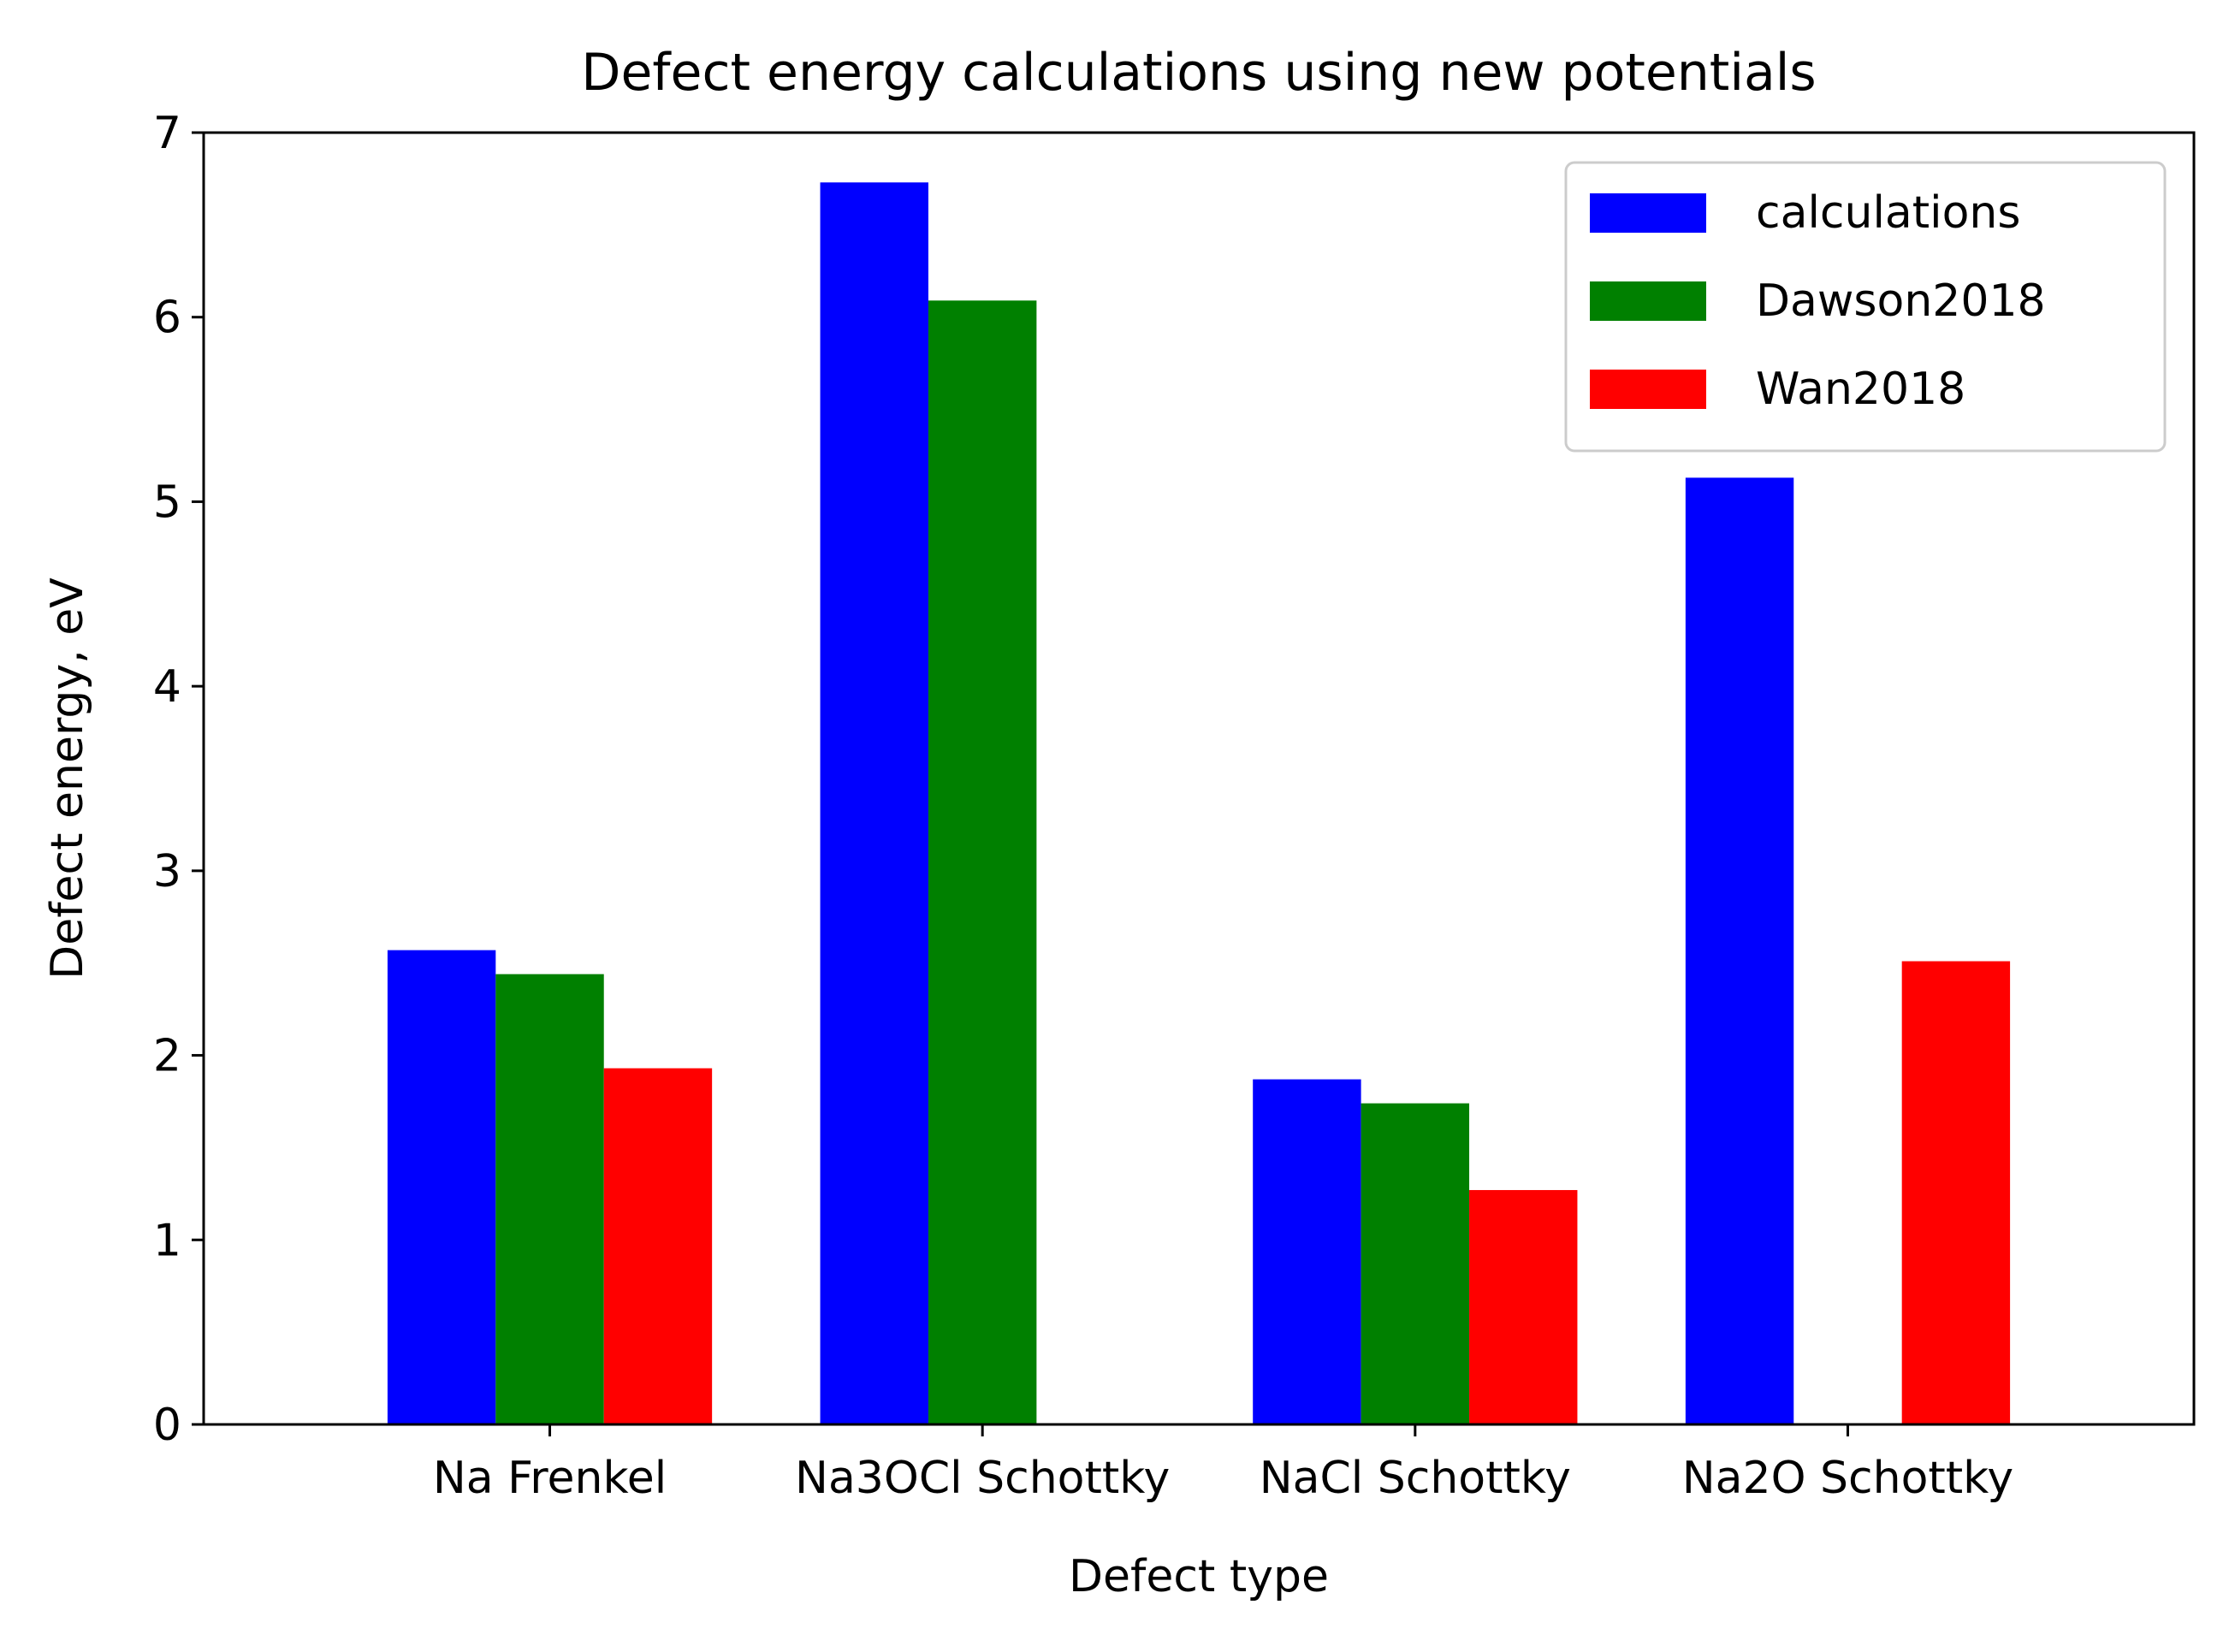 The image size is (2235, 1652). What do you see at coordinates (178, 779) in the screenshot?
I see `y-axis: 0 1 2 3 4 5 6 7` at bounding box center [178, 779].